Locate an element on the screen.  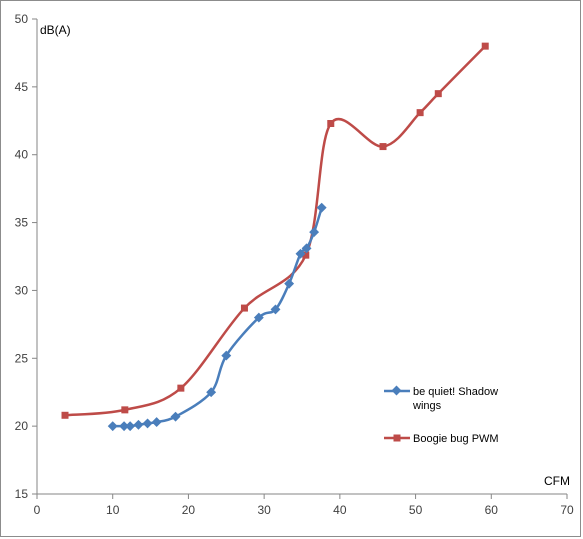
x-tick-label: 30 is located at coordinates (264, 510).